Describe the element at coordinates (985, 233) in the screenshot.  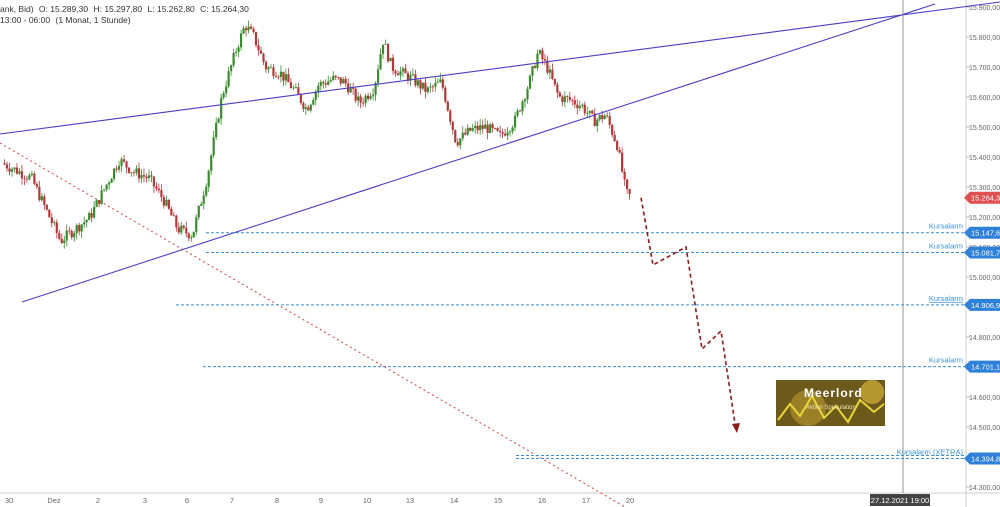
I see `alarm-price-value: 15.147,66` at that location.